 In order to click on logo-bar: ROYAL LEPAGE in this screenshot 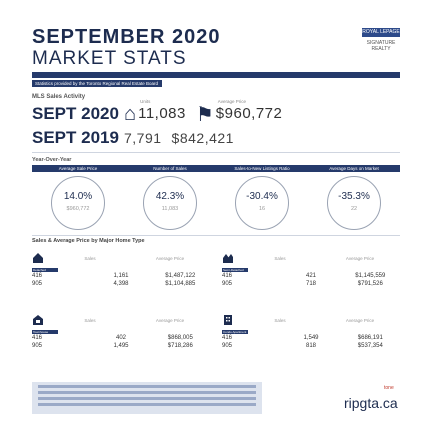, I will do `click(381, 32)`.